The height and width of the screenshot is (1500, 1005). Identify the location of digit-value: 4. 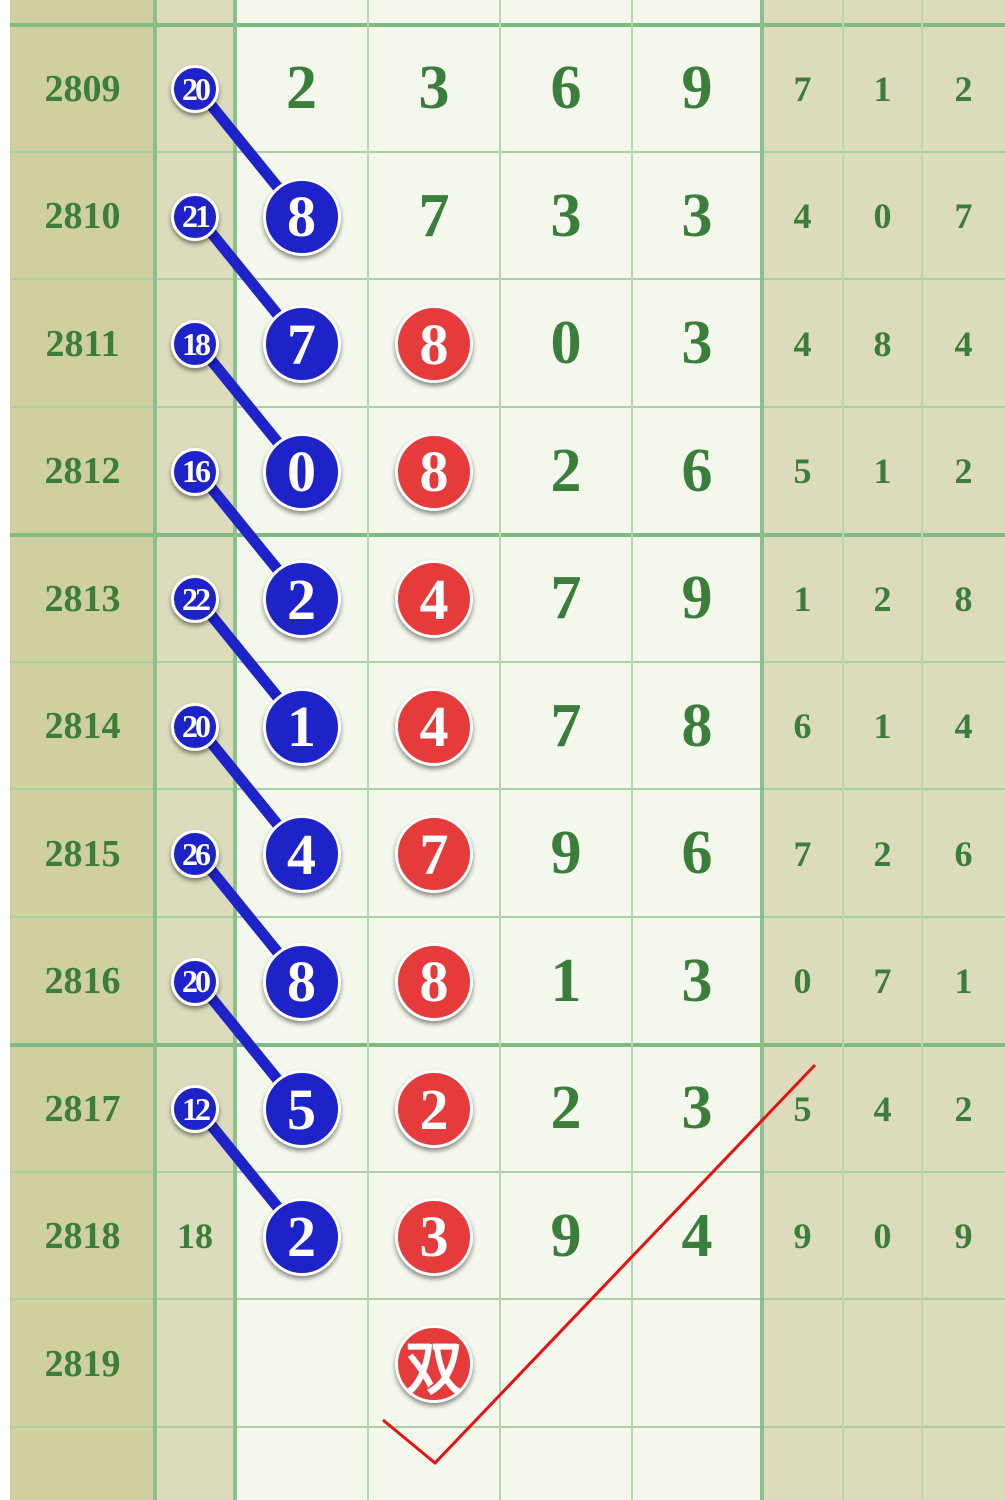
(697, 1235).